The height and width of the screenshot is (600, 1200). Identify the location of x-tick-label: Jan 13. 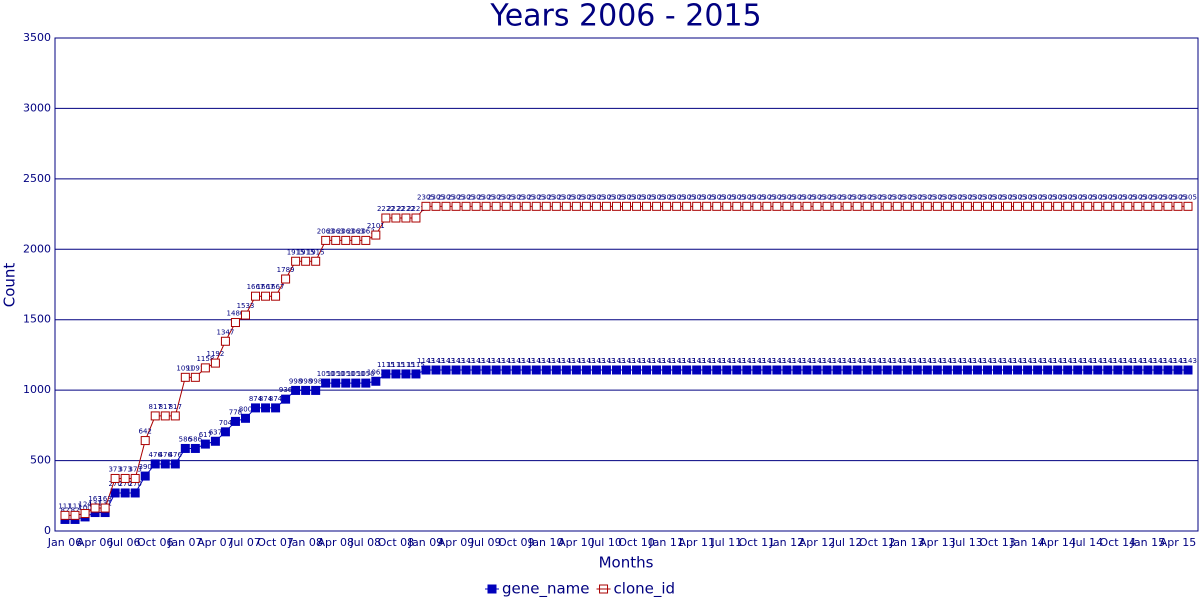
(906, 542).